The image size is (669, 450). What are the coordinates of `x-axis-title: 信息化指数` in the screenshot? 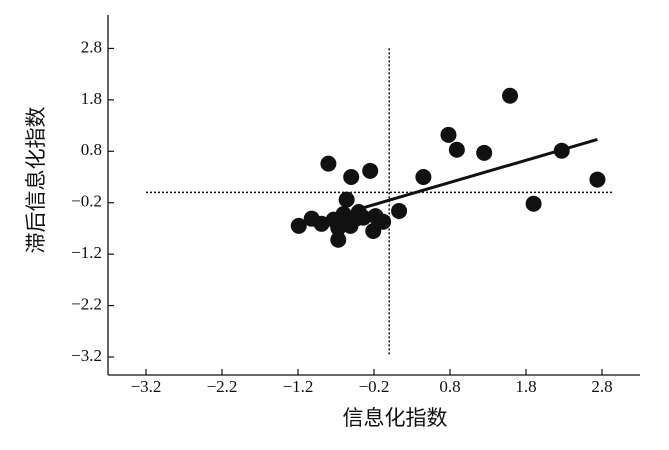 It's located at (395, 418).